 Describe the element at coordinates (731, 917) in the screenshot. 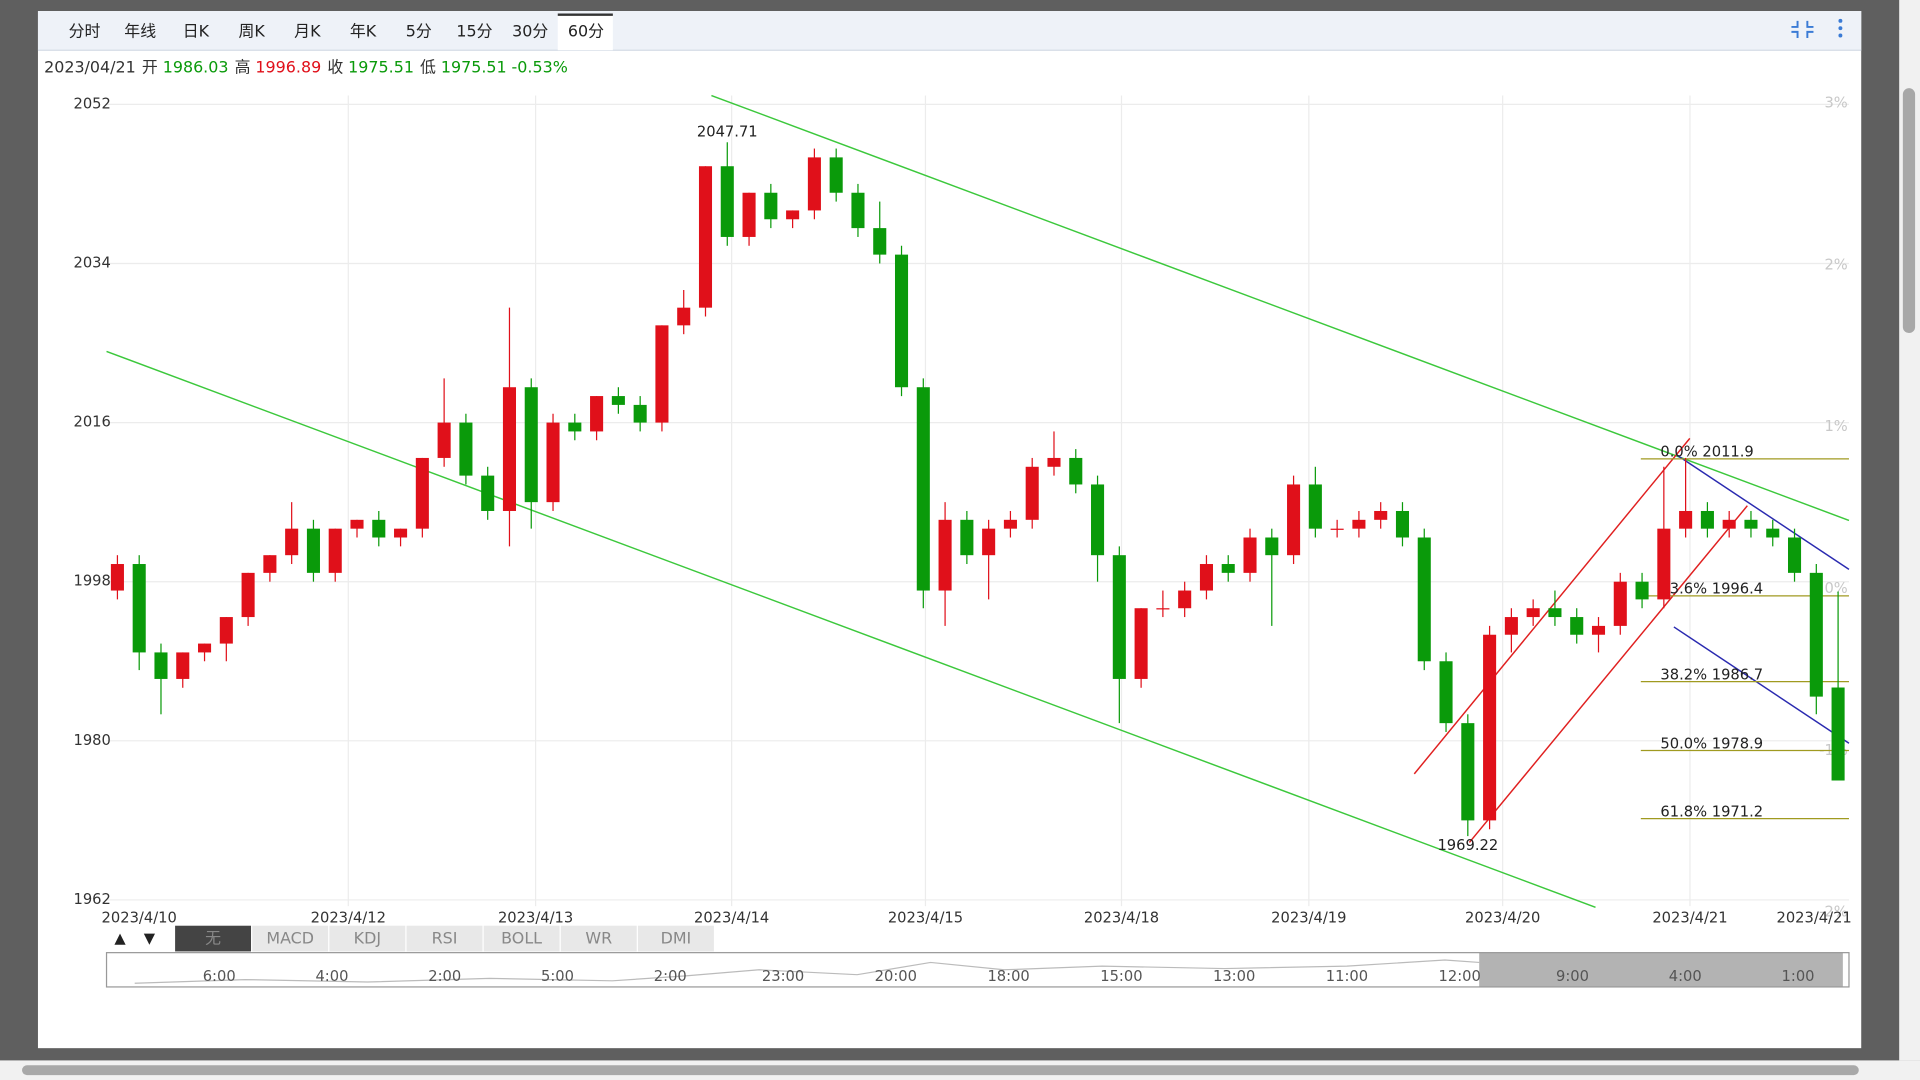

I see `x-tick-label: 2023/4/14` at that location.